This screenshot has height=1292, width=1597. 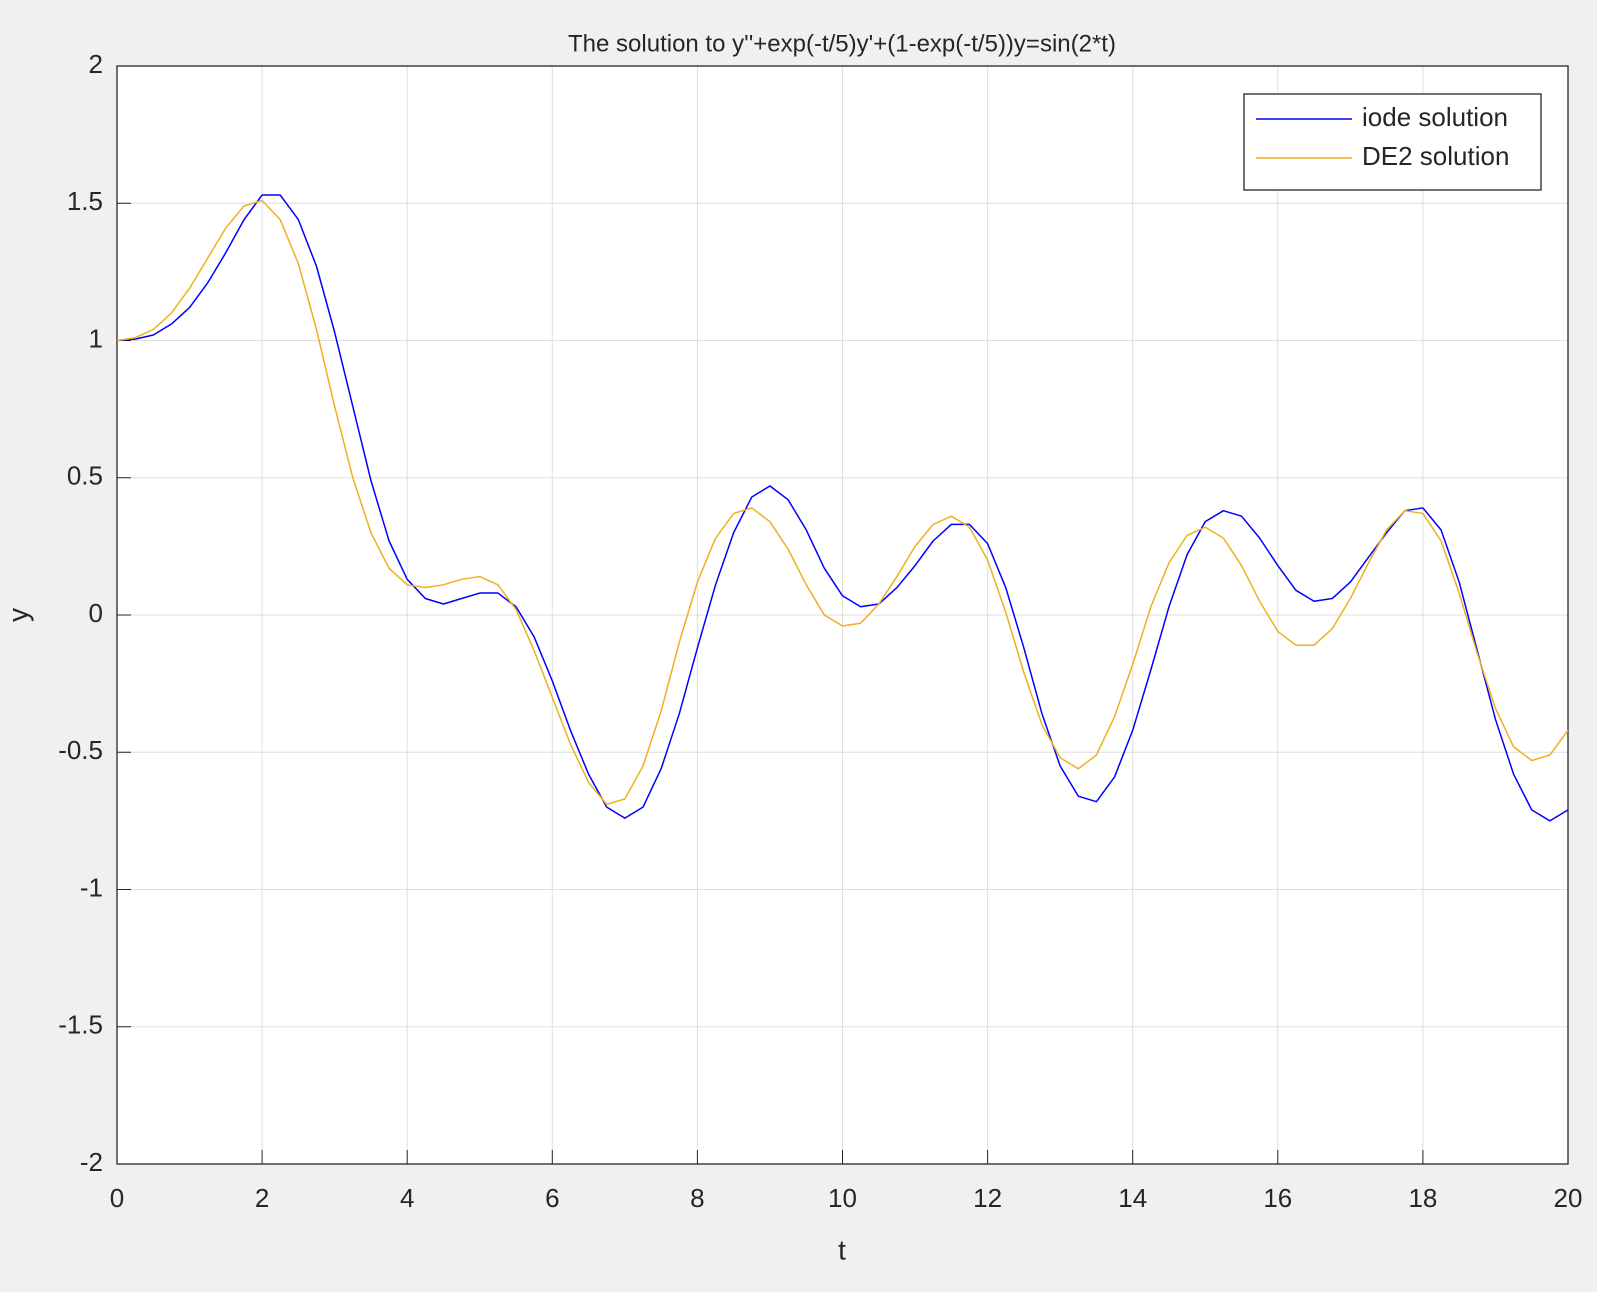 I want to click on x-tick-label: 18, so click(x=1422, y=1198).